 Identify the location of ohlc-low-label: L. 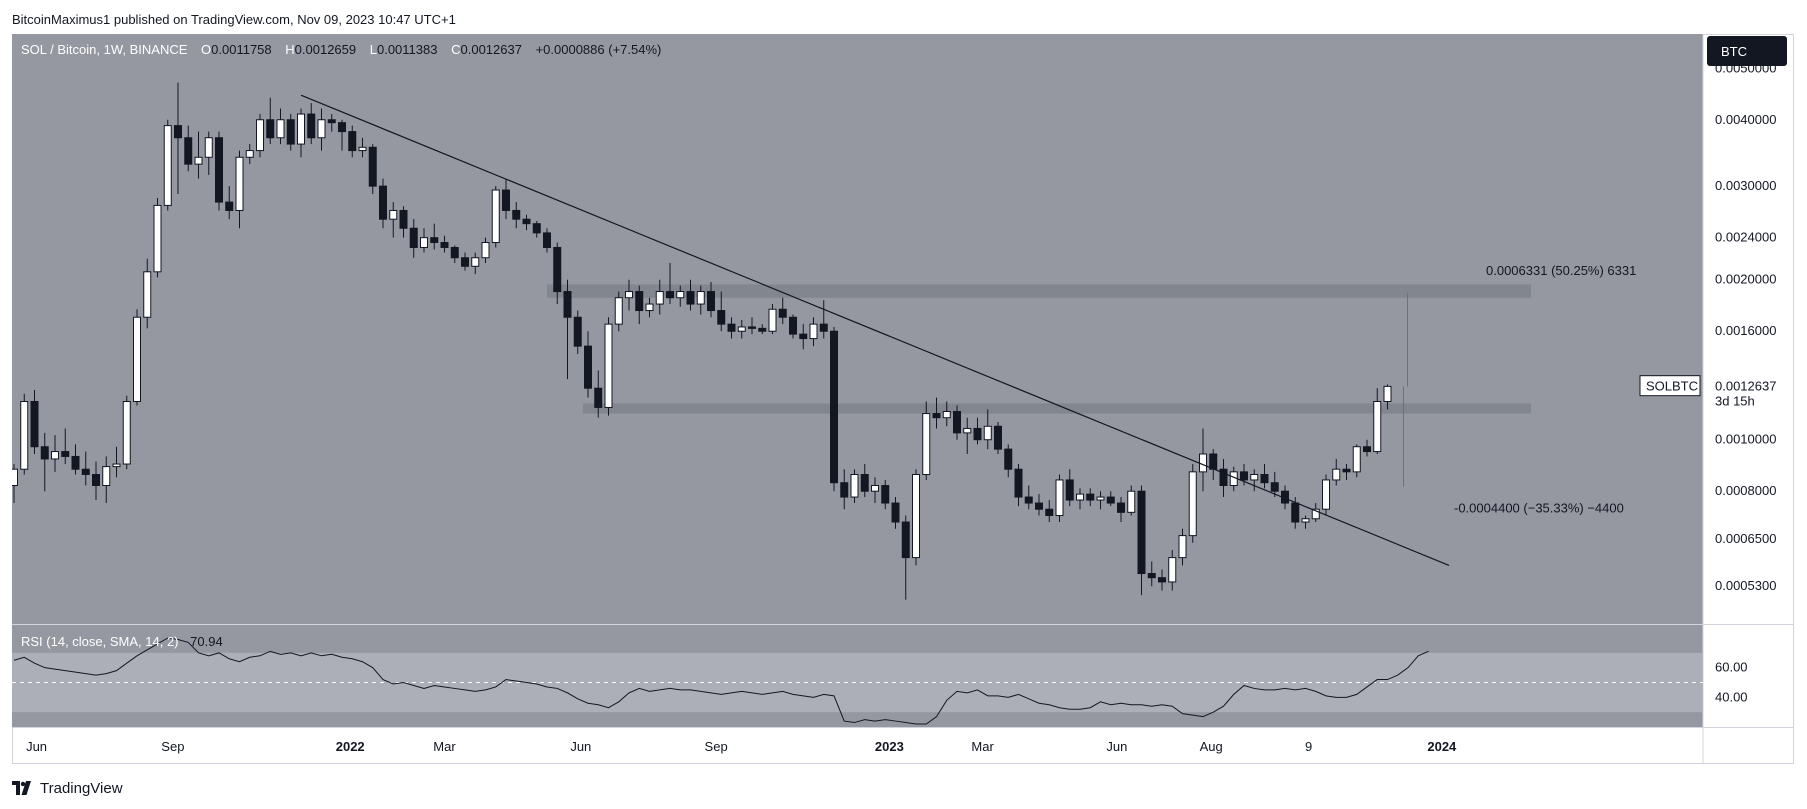
(373, 49).